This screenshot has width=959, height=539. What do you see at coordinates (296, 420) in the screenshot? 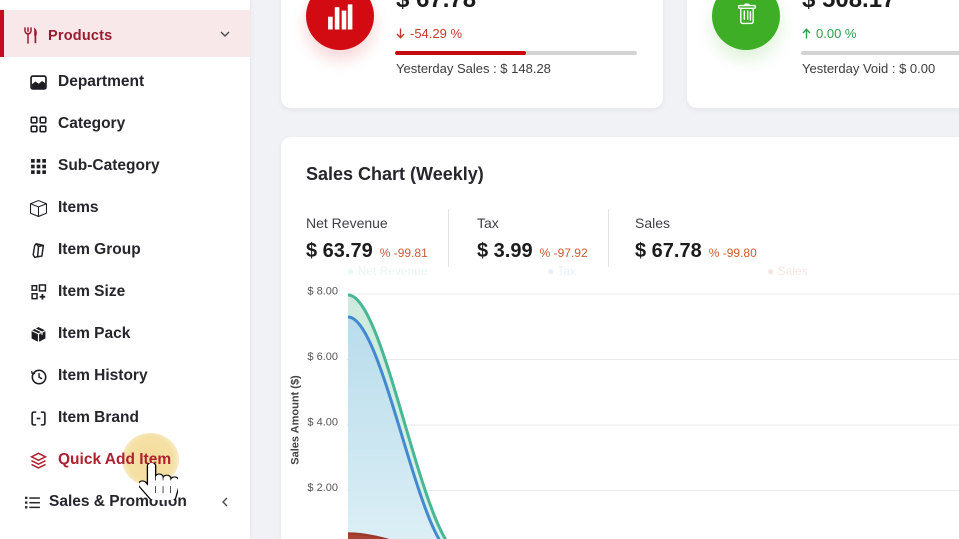
I see `svg-text: Sales Amount ($)` at bounding box center [296, 420].